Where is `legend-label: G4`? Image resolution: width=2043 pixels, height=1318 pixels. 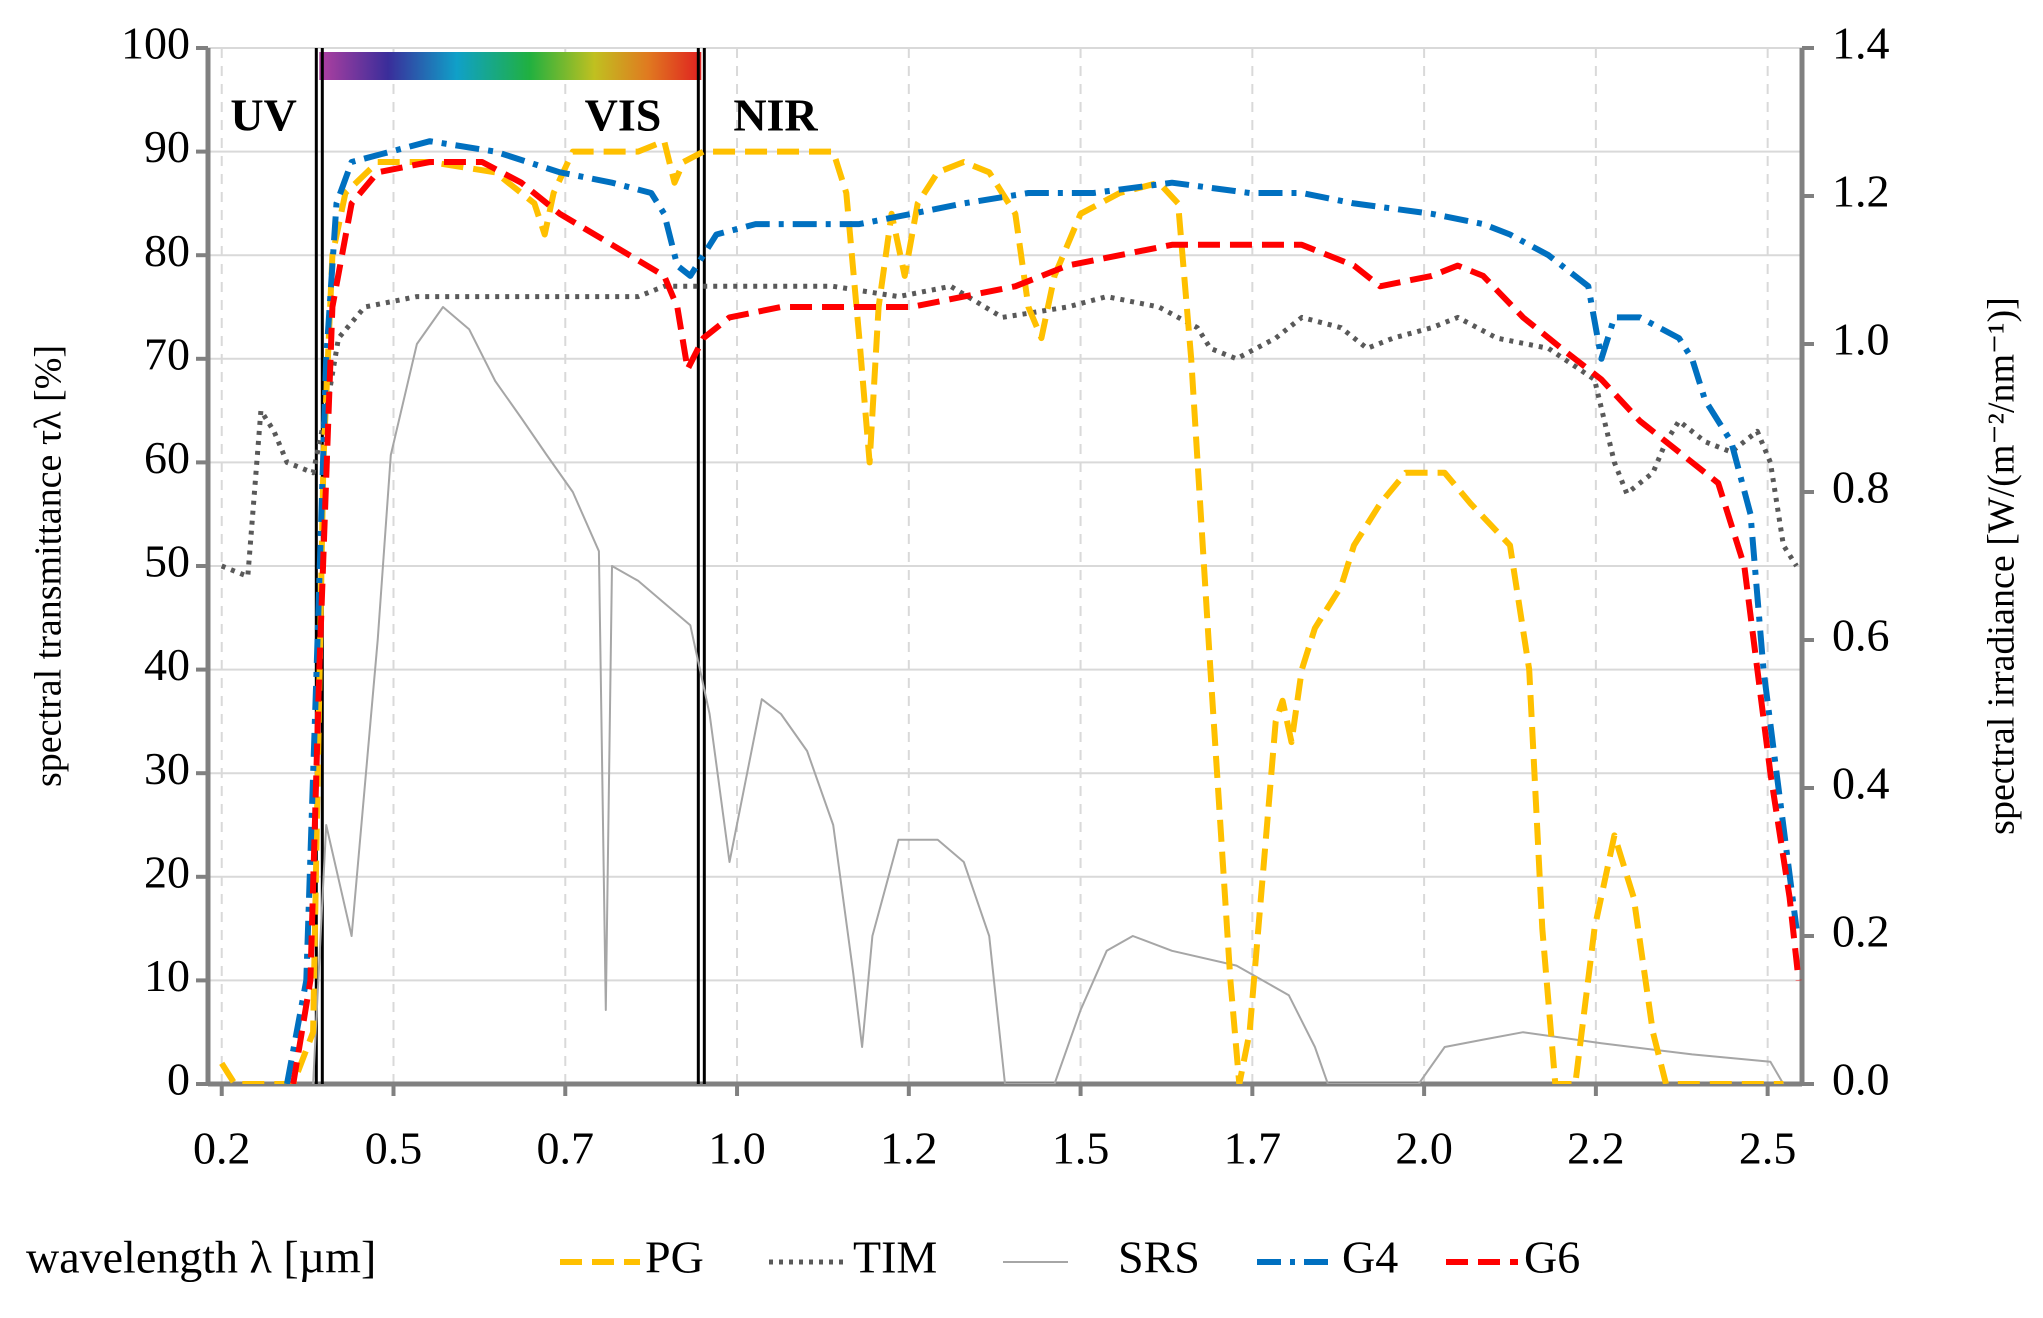
legend-label: G4 is located at coordinates (1370, 1257).